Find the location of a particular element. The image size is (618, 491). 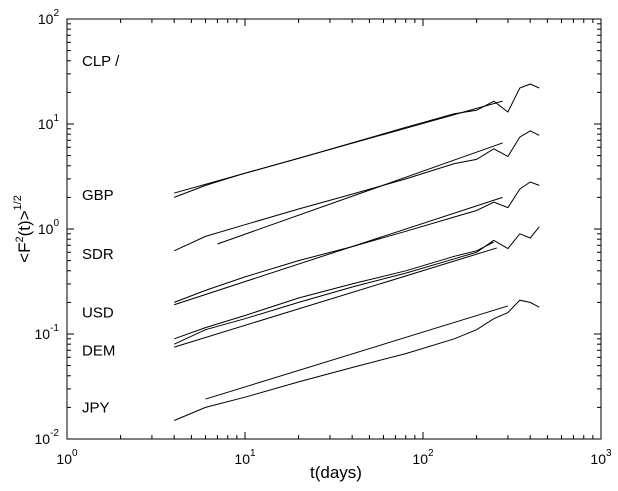

x-tick-label: 10¹ is located at coordinates (245, 457).